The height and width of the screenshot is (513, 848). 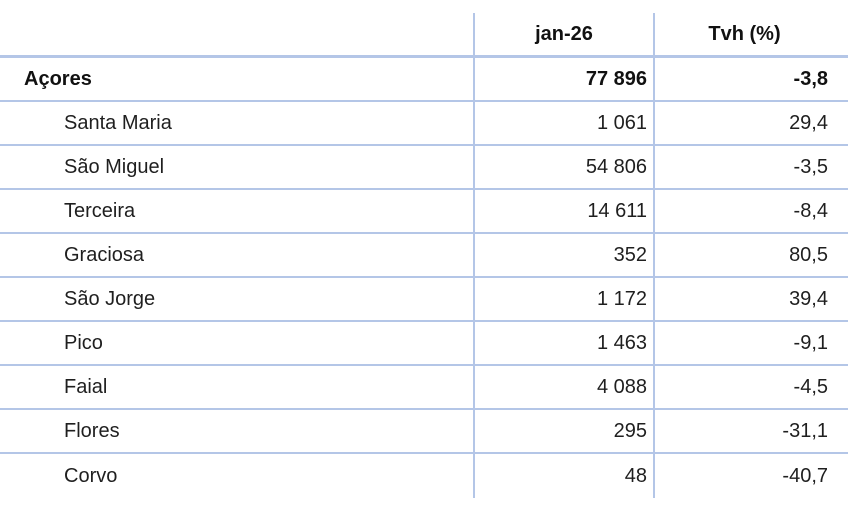 What do you see at coordinates (750, 299) in the screenshot?
I see `tvh-cell: 39,4` at bounding box center [750, 299].